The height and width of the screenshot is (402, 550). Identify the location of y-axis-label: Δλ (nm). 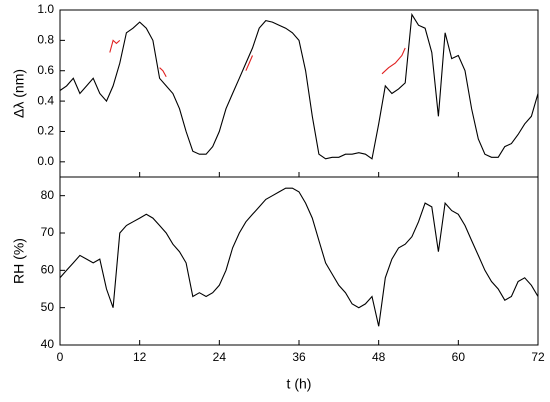
(19, 93).